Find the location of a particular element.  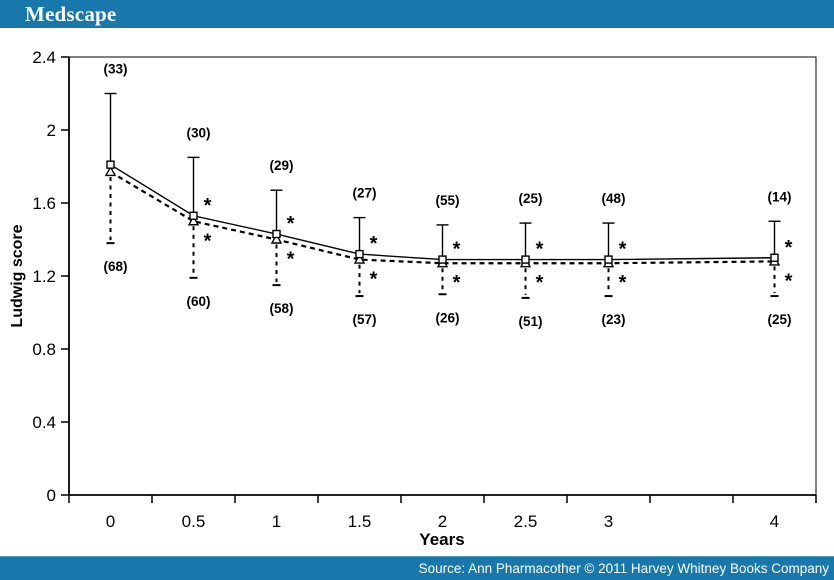

count-label-below: (58) is located at coordinates (281, 308).